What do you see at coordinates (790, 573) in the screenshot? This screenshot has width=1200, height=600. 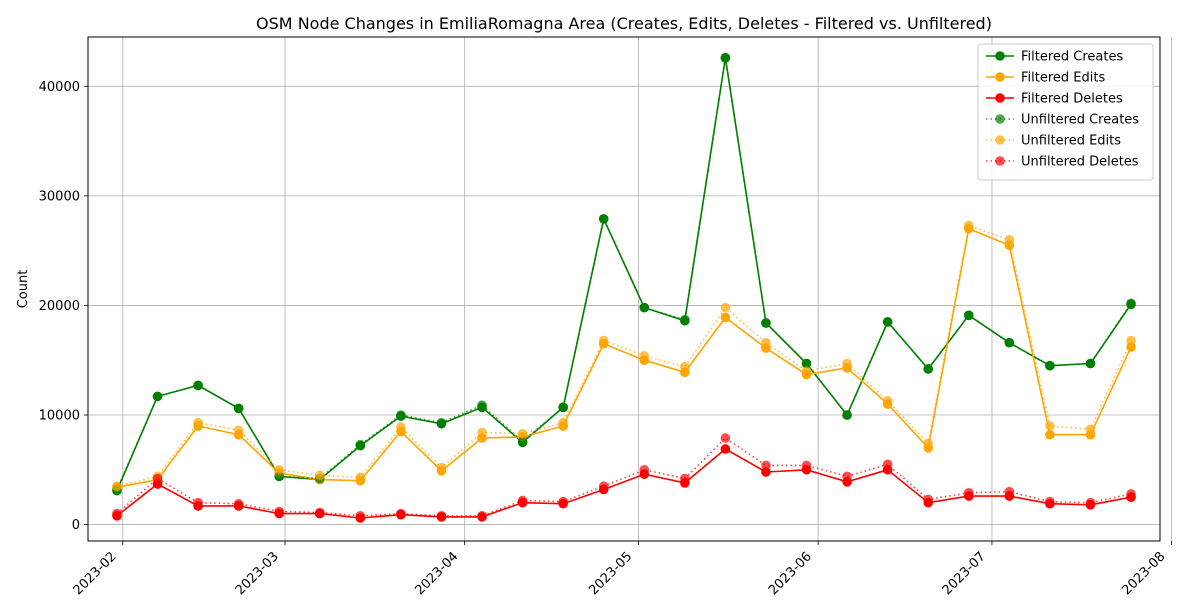 I see `x-tick-label: 2023-06` at bounding box center [790, 573].